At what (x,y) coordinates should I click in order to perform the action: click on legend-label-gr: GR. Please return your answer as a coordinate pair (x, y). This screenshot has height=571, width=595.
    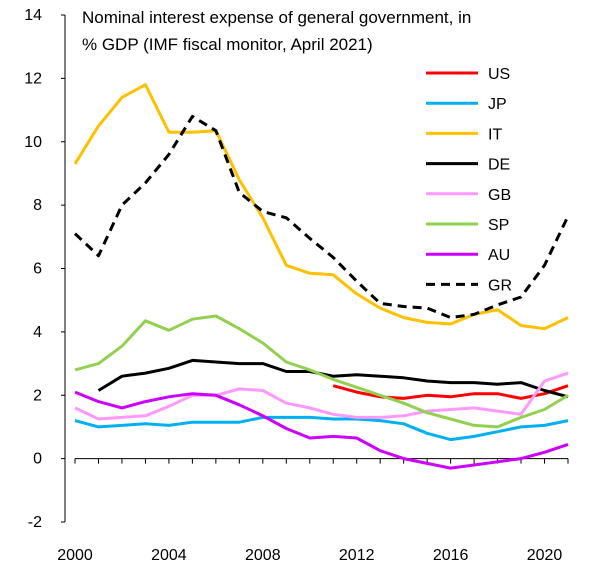
    Looking at the image, I should click on (500, 285).